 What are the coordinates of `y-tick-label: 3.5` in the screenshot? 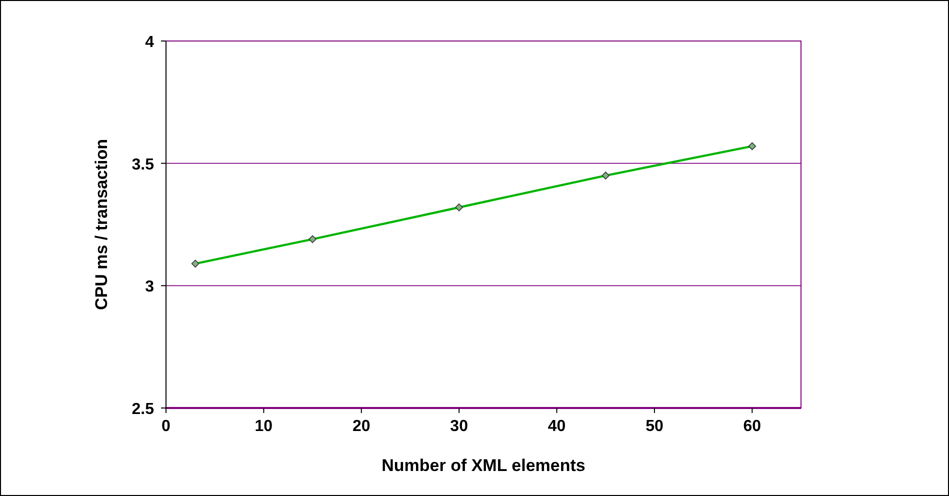 It's located at (143, 165).